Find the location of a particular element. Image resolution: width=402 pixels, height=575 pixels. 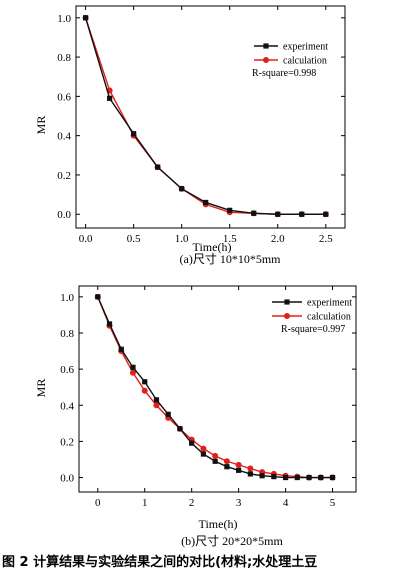

x-tick-label: 1.5 is located at coordinates (230, 239).